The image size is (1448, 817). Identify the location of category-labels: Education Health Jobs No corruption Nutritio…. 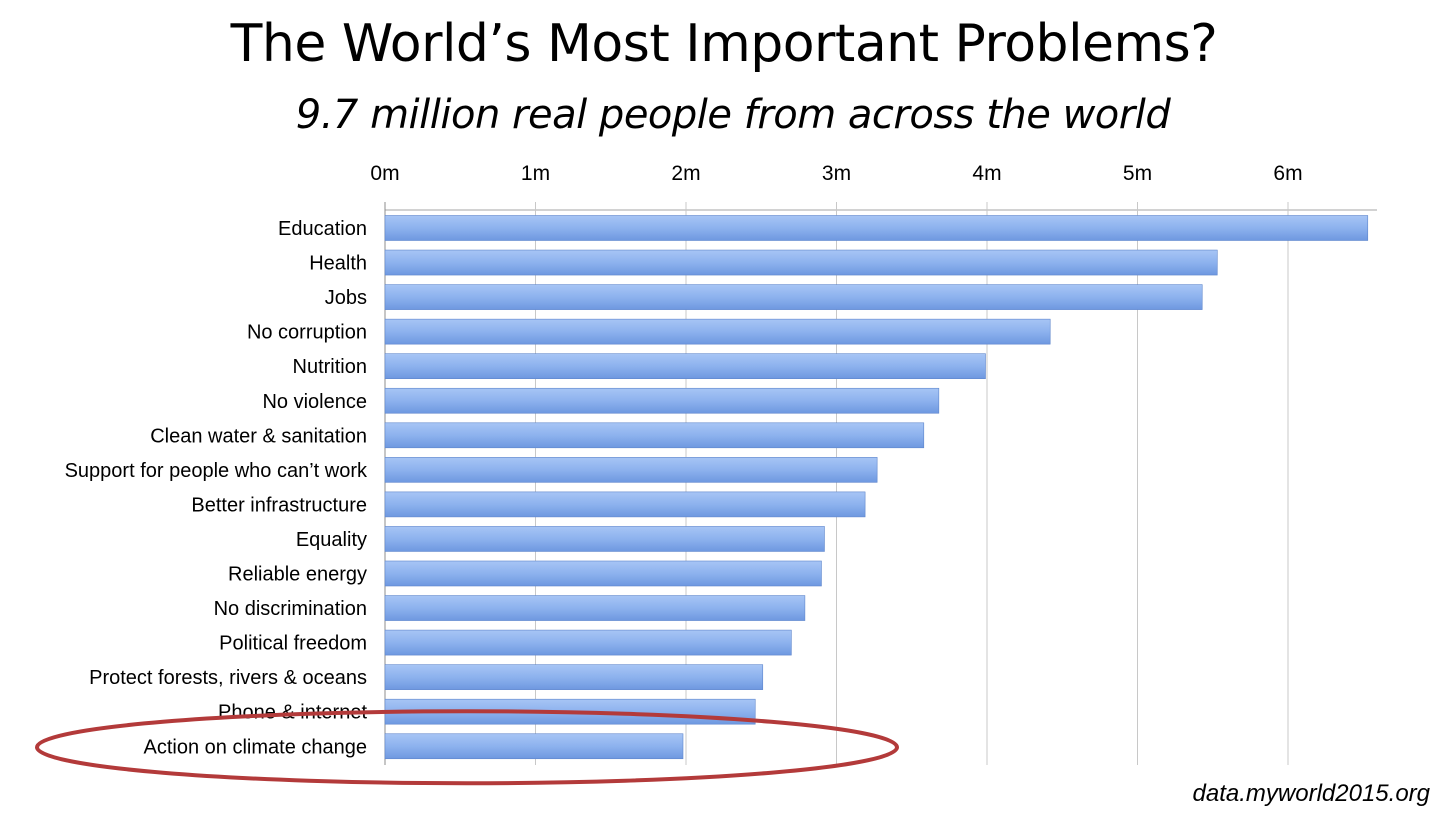
(216, 488).